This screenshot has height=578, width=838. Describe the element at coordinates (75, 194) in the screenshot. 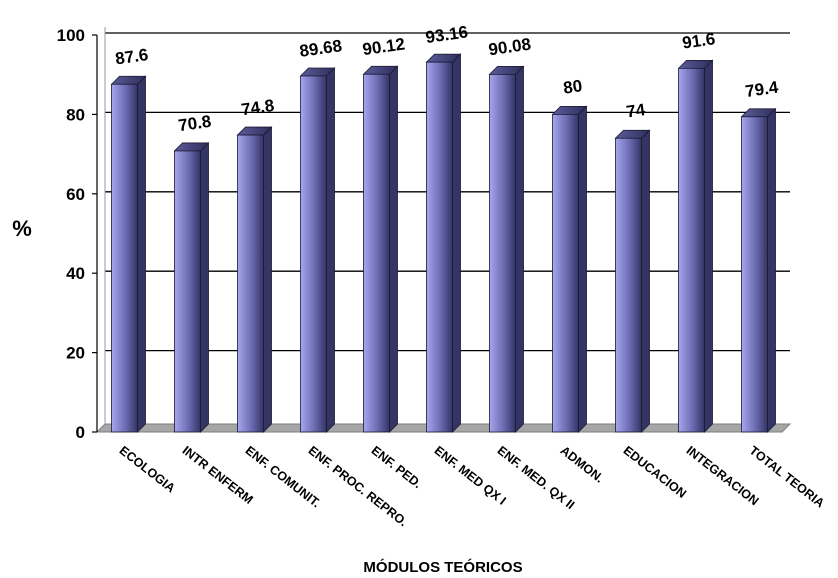

I see `y-tick-label: 60` at that location.